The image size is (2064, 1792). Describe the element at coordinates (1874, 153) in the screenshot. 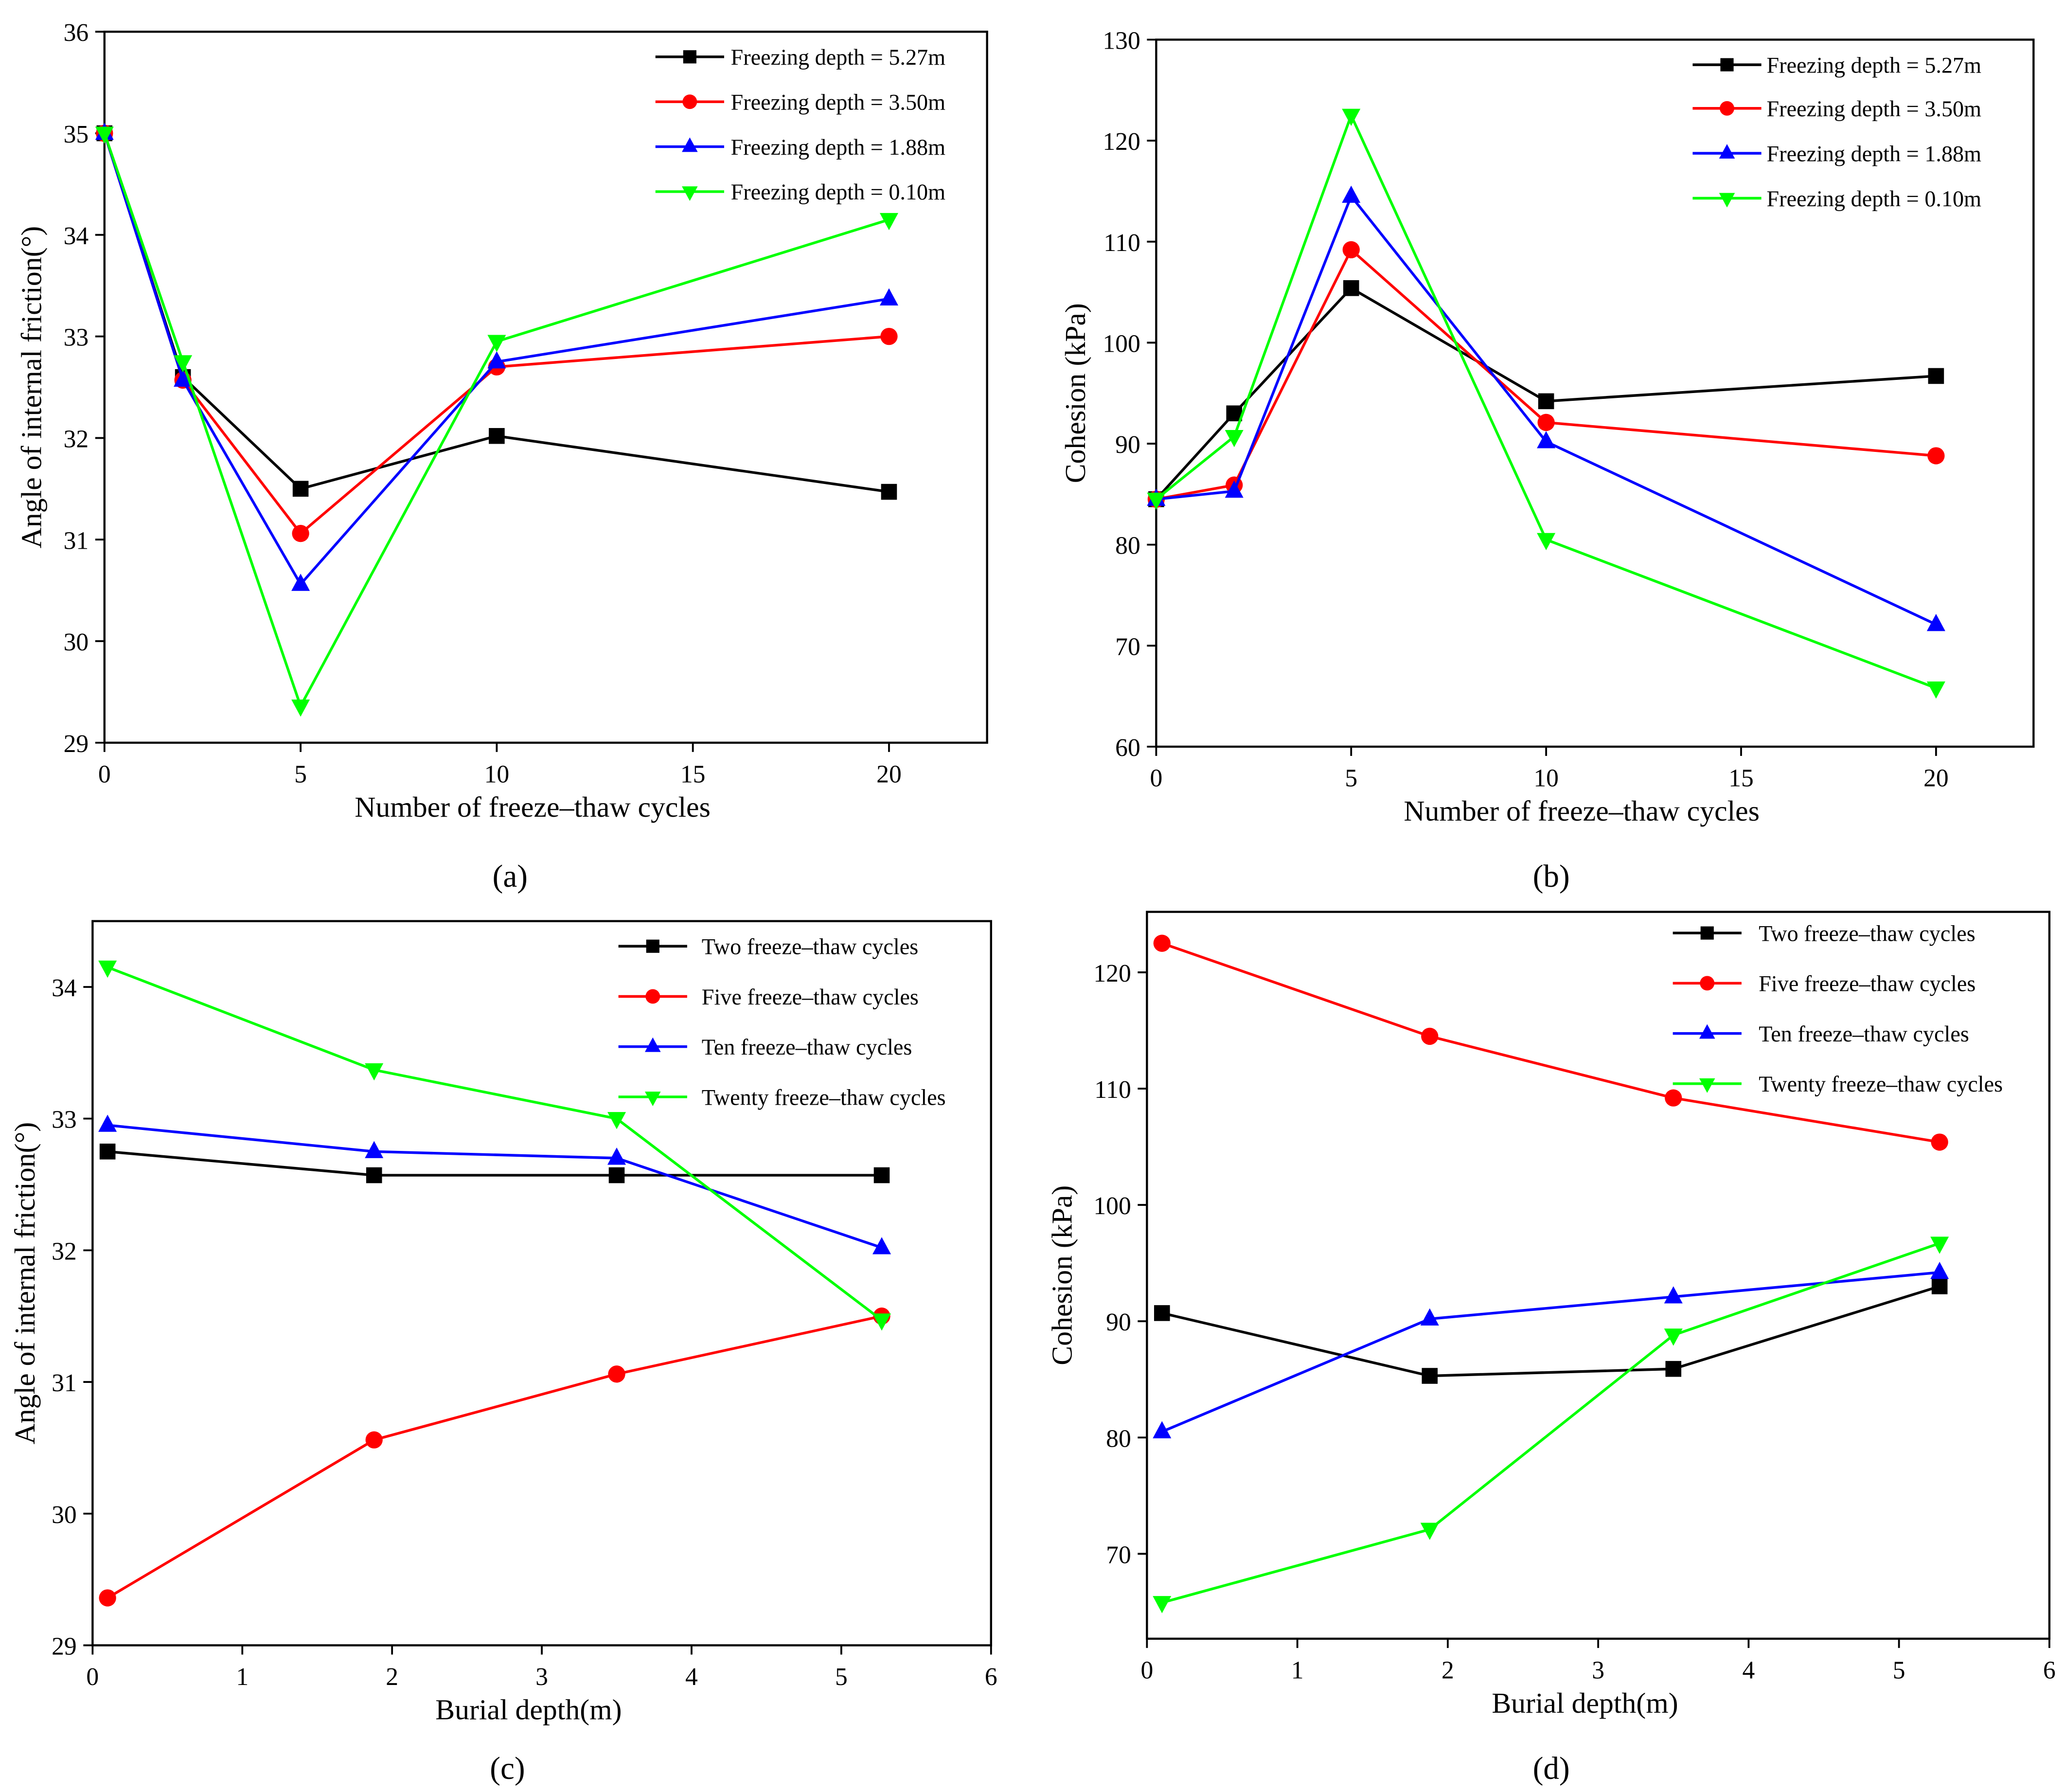

I see `legend-label: Freezing depth = 1.88m` at that location.